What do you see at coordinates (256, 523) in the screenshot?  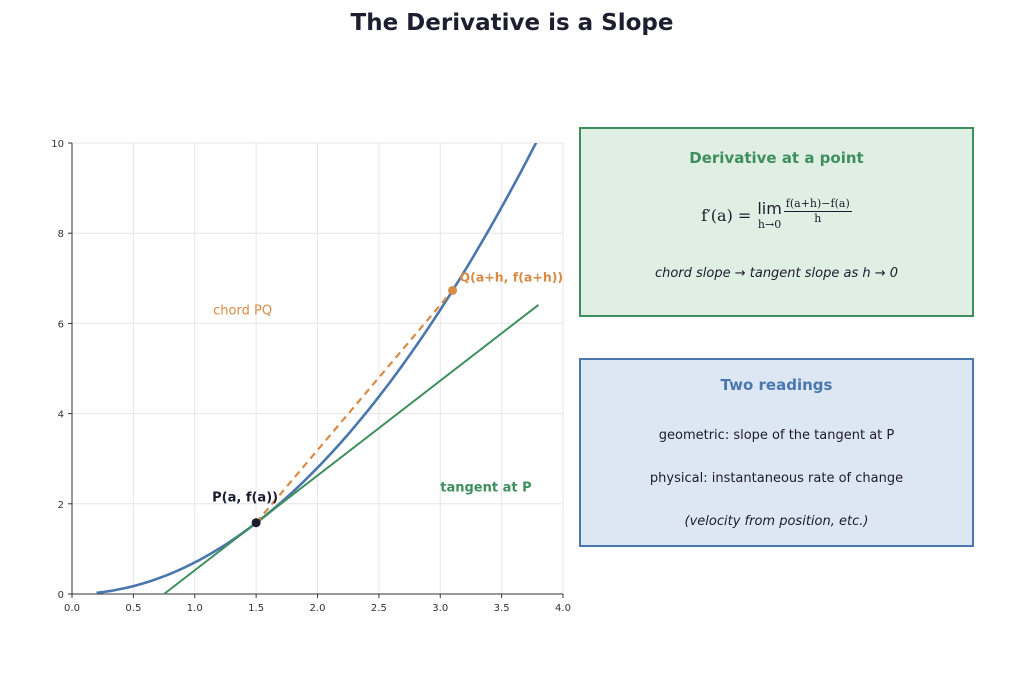 I see `point-p` at bounding box center [256, 523].